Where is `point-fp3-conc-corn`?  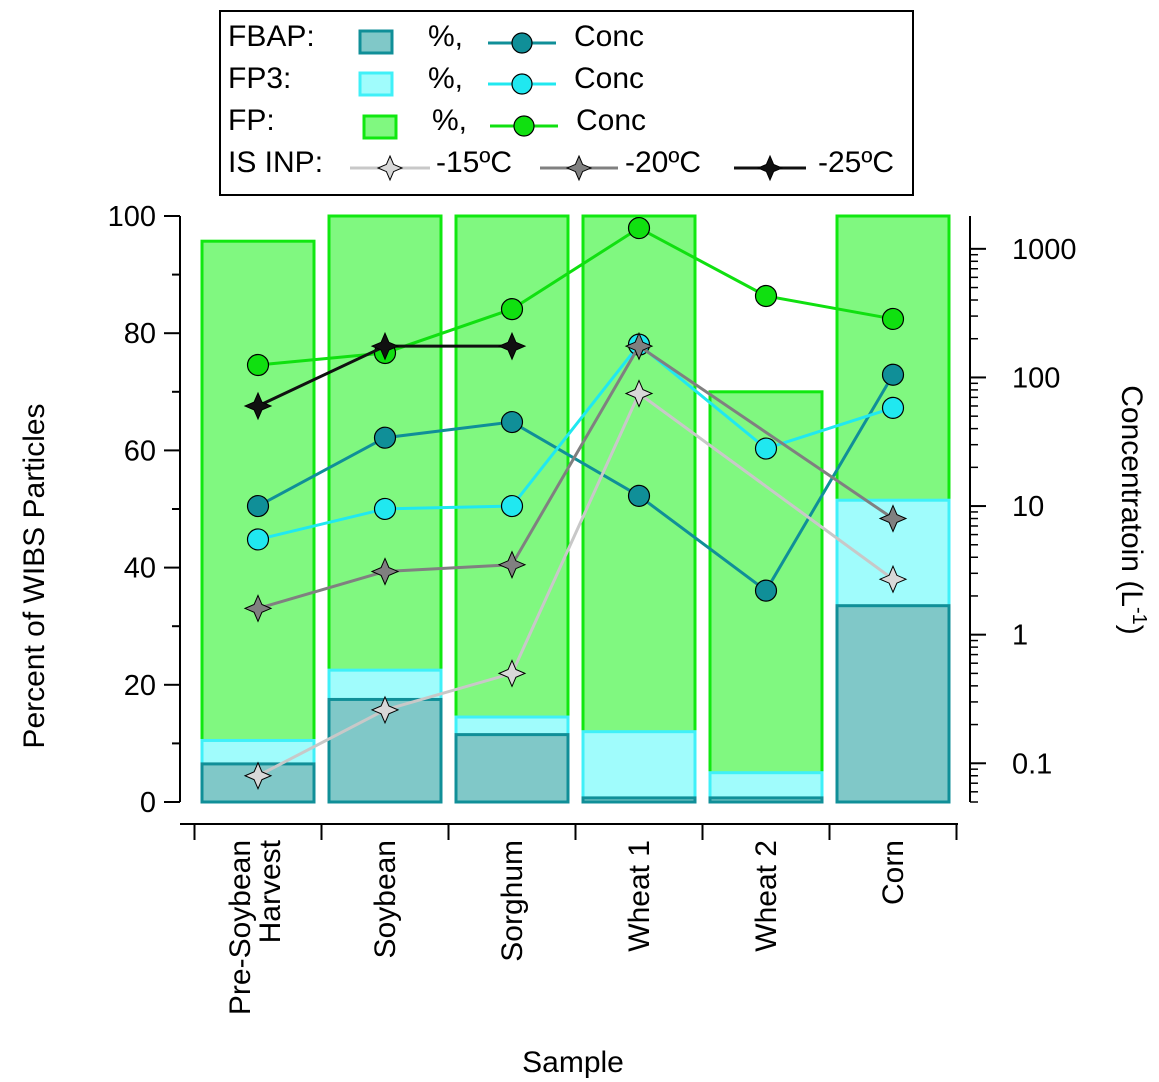 point-fp3-conc-corn is located at coordinates (893, 407).